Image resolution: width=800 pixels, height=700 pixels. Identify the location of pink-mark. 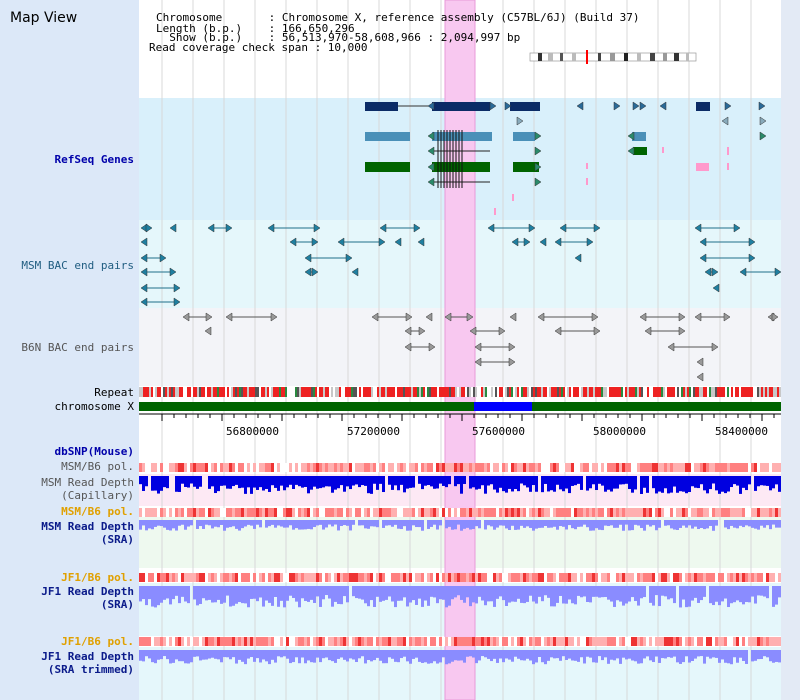
(587, 181).